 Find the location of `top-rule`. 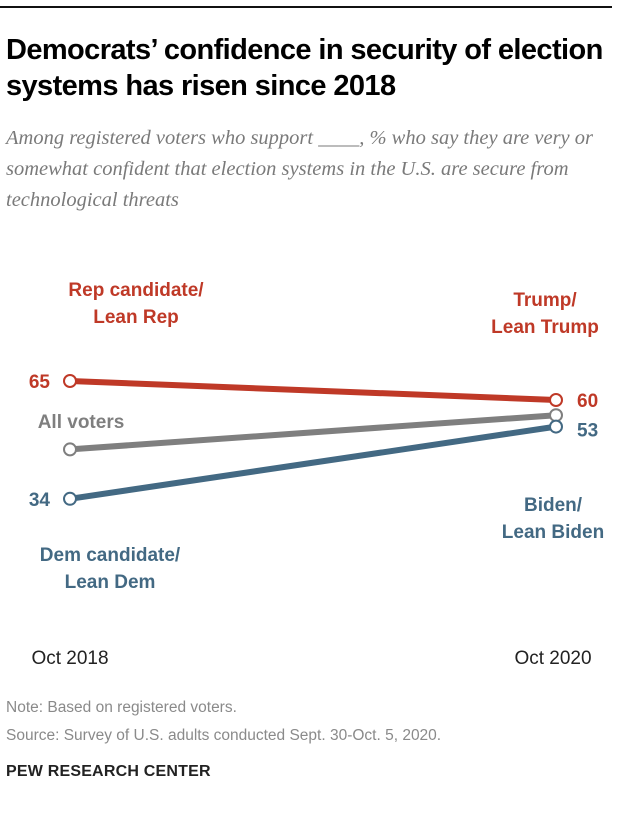

top-rule is located at coordinates (306, 7).